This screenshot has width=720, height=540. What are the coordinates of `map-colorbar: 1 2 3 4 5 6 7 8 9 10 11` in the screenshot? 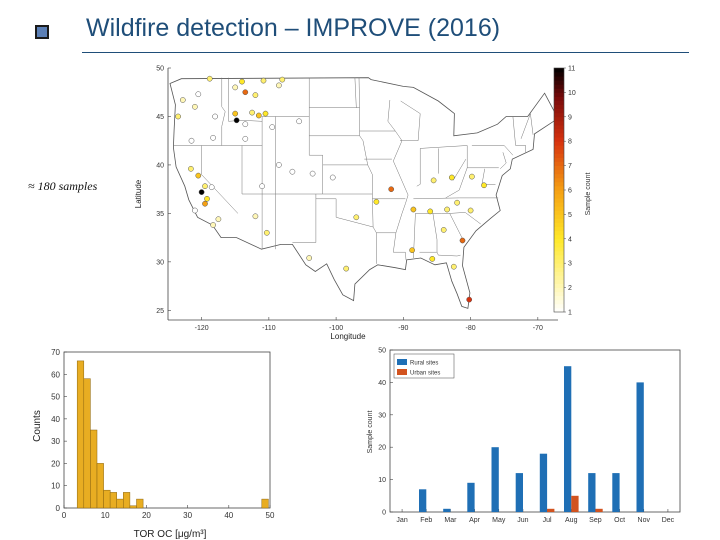 It's located at (564, 191).